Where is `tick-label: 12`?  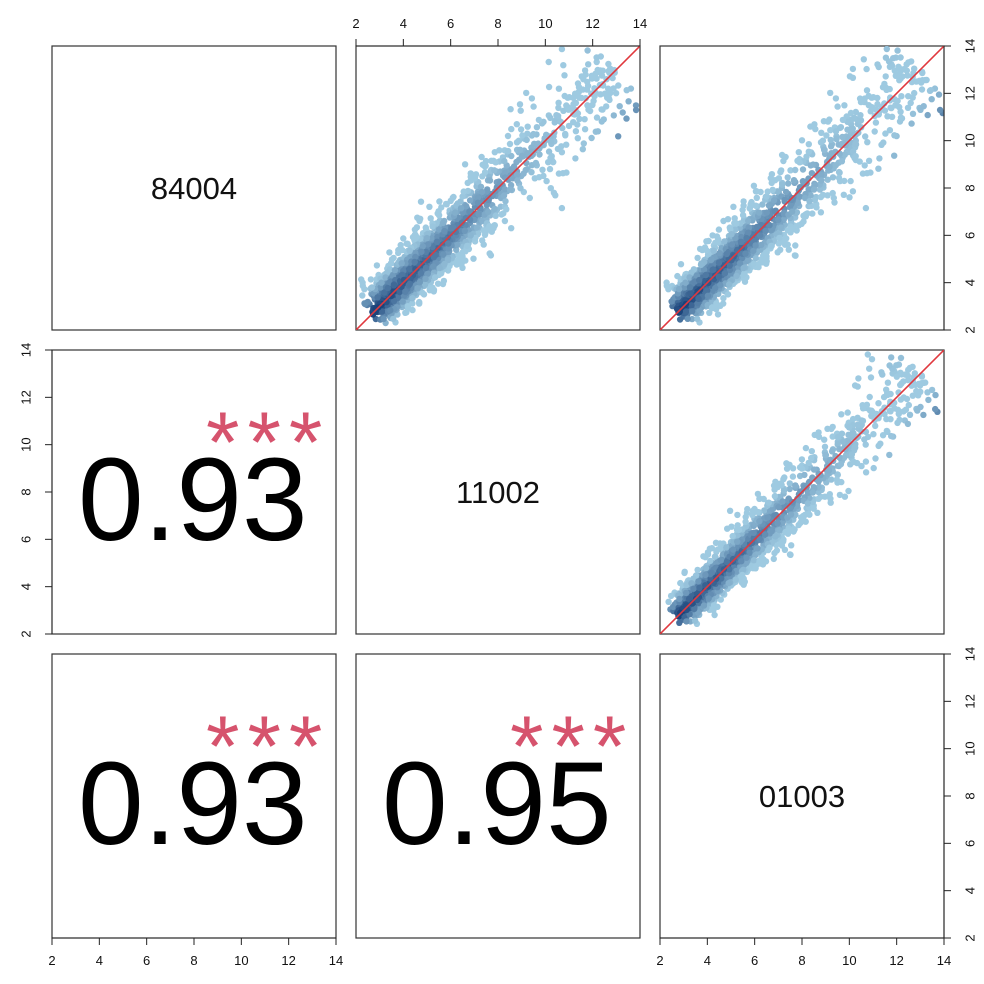
tick-label: 12 is located at coordinates (896, 960).